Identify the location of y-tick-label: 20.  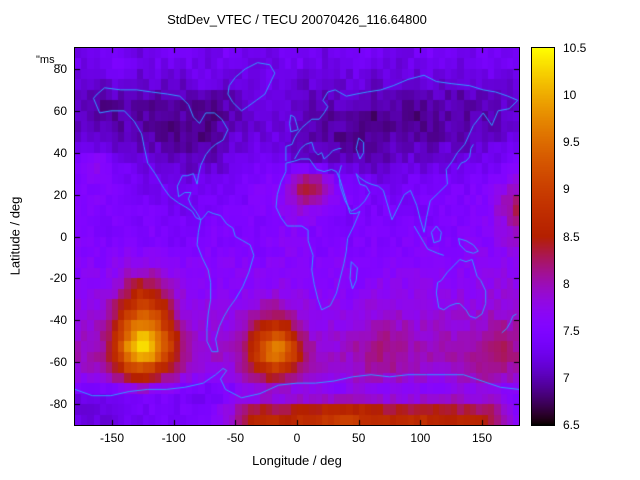
(60, 194).